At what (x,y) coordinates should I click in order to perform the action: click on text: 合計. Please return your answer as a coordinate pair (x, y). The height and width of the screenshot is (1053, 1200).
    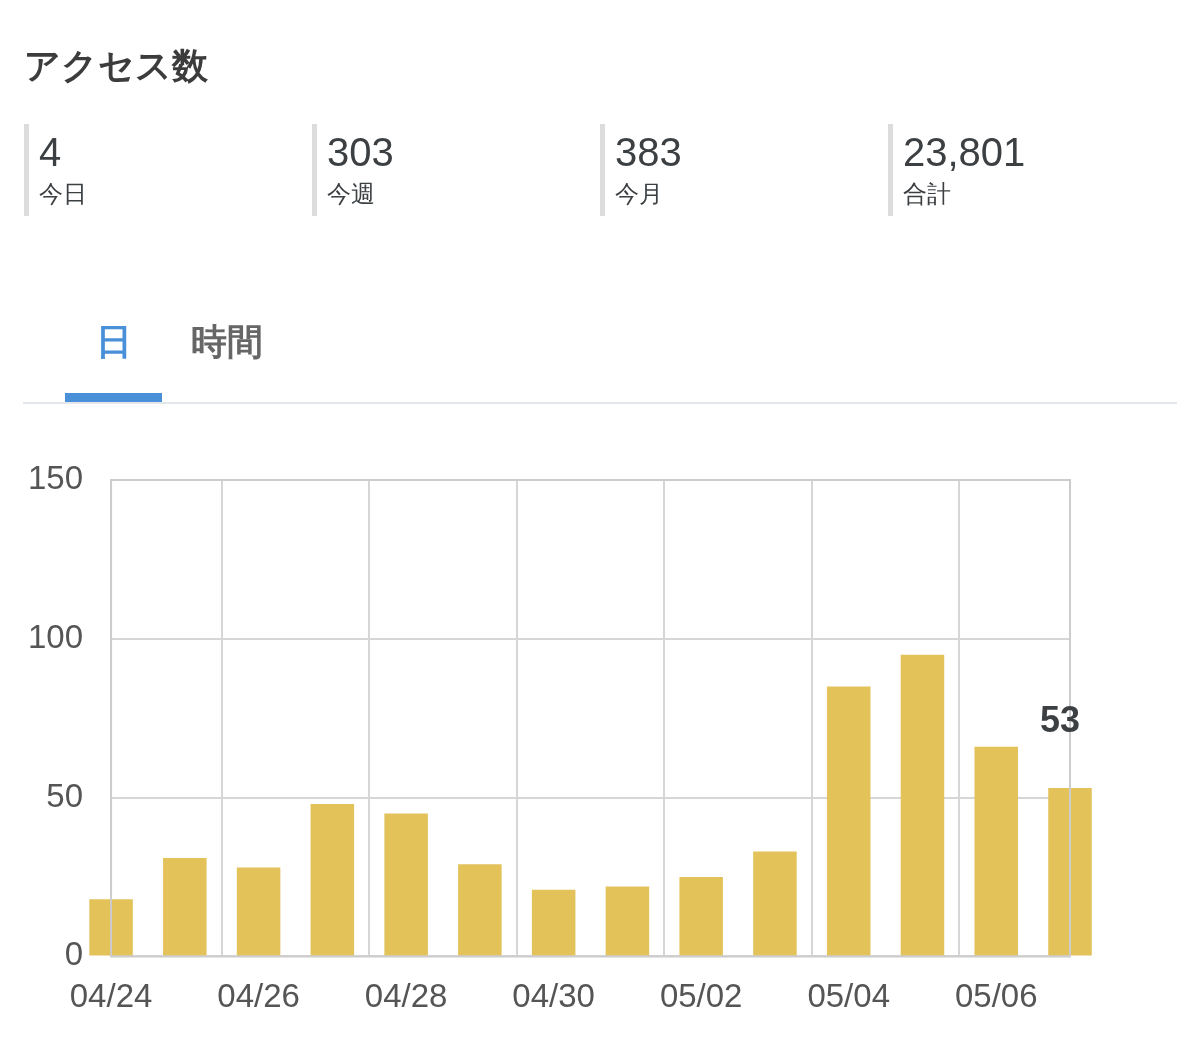
    Looking at the image, I should click on (927, 194).